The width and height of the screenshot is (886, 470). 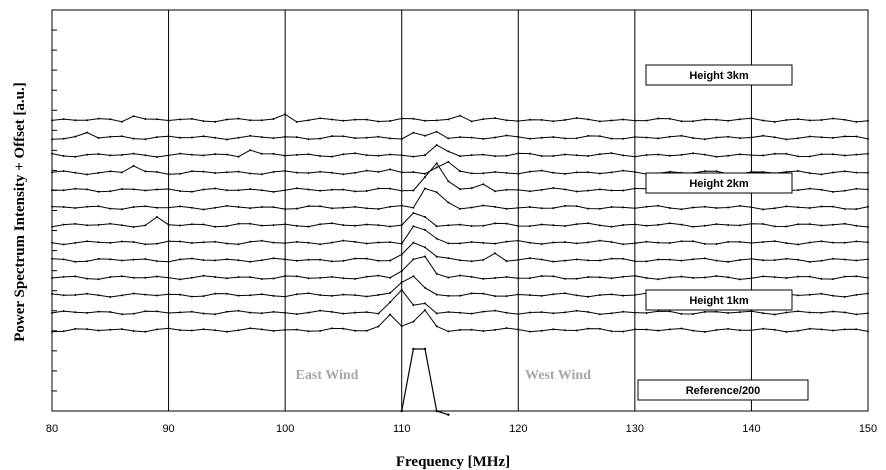 I want to click on x-tick-label-140: 140, so click(x=751, y=429).